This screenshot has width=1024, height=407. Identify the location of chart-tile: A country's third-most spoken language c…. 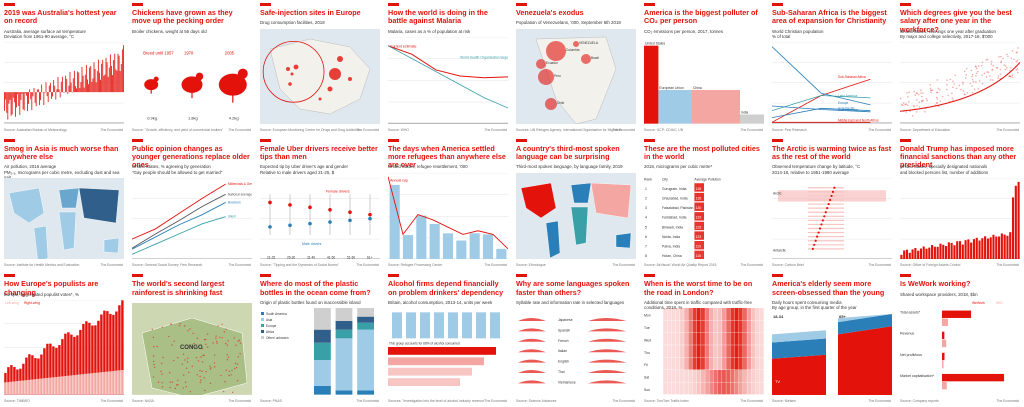
(575, 203).